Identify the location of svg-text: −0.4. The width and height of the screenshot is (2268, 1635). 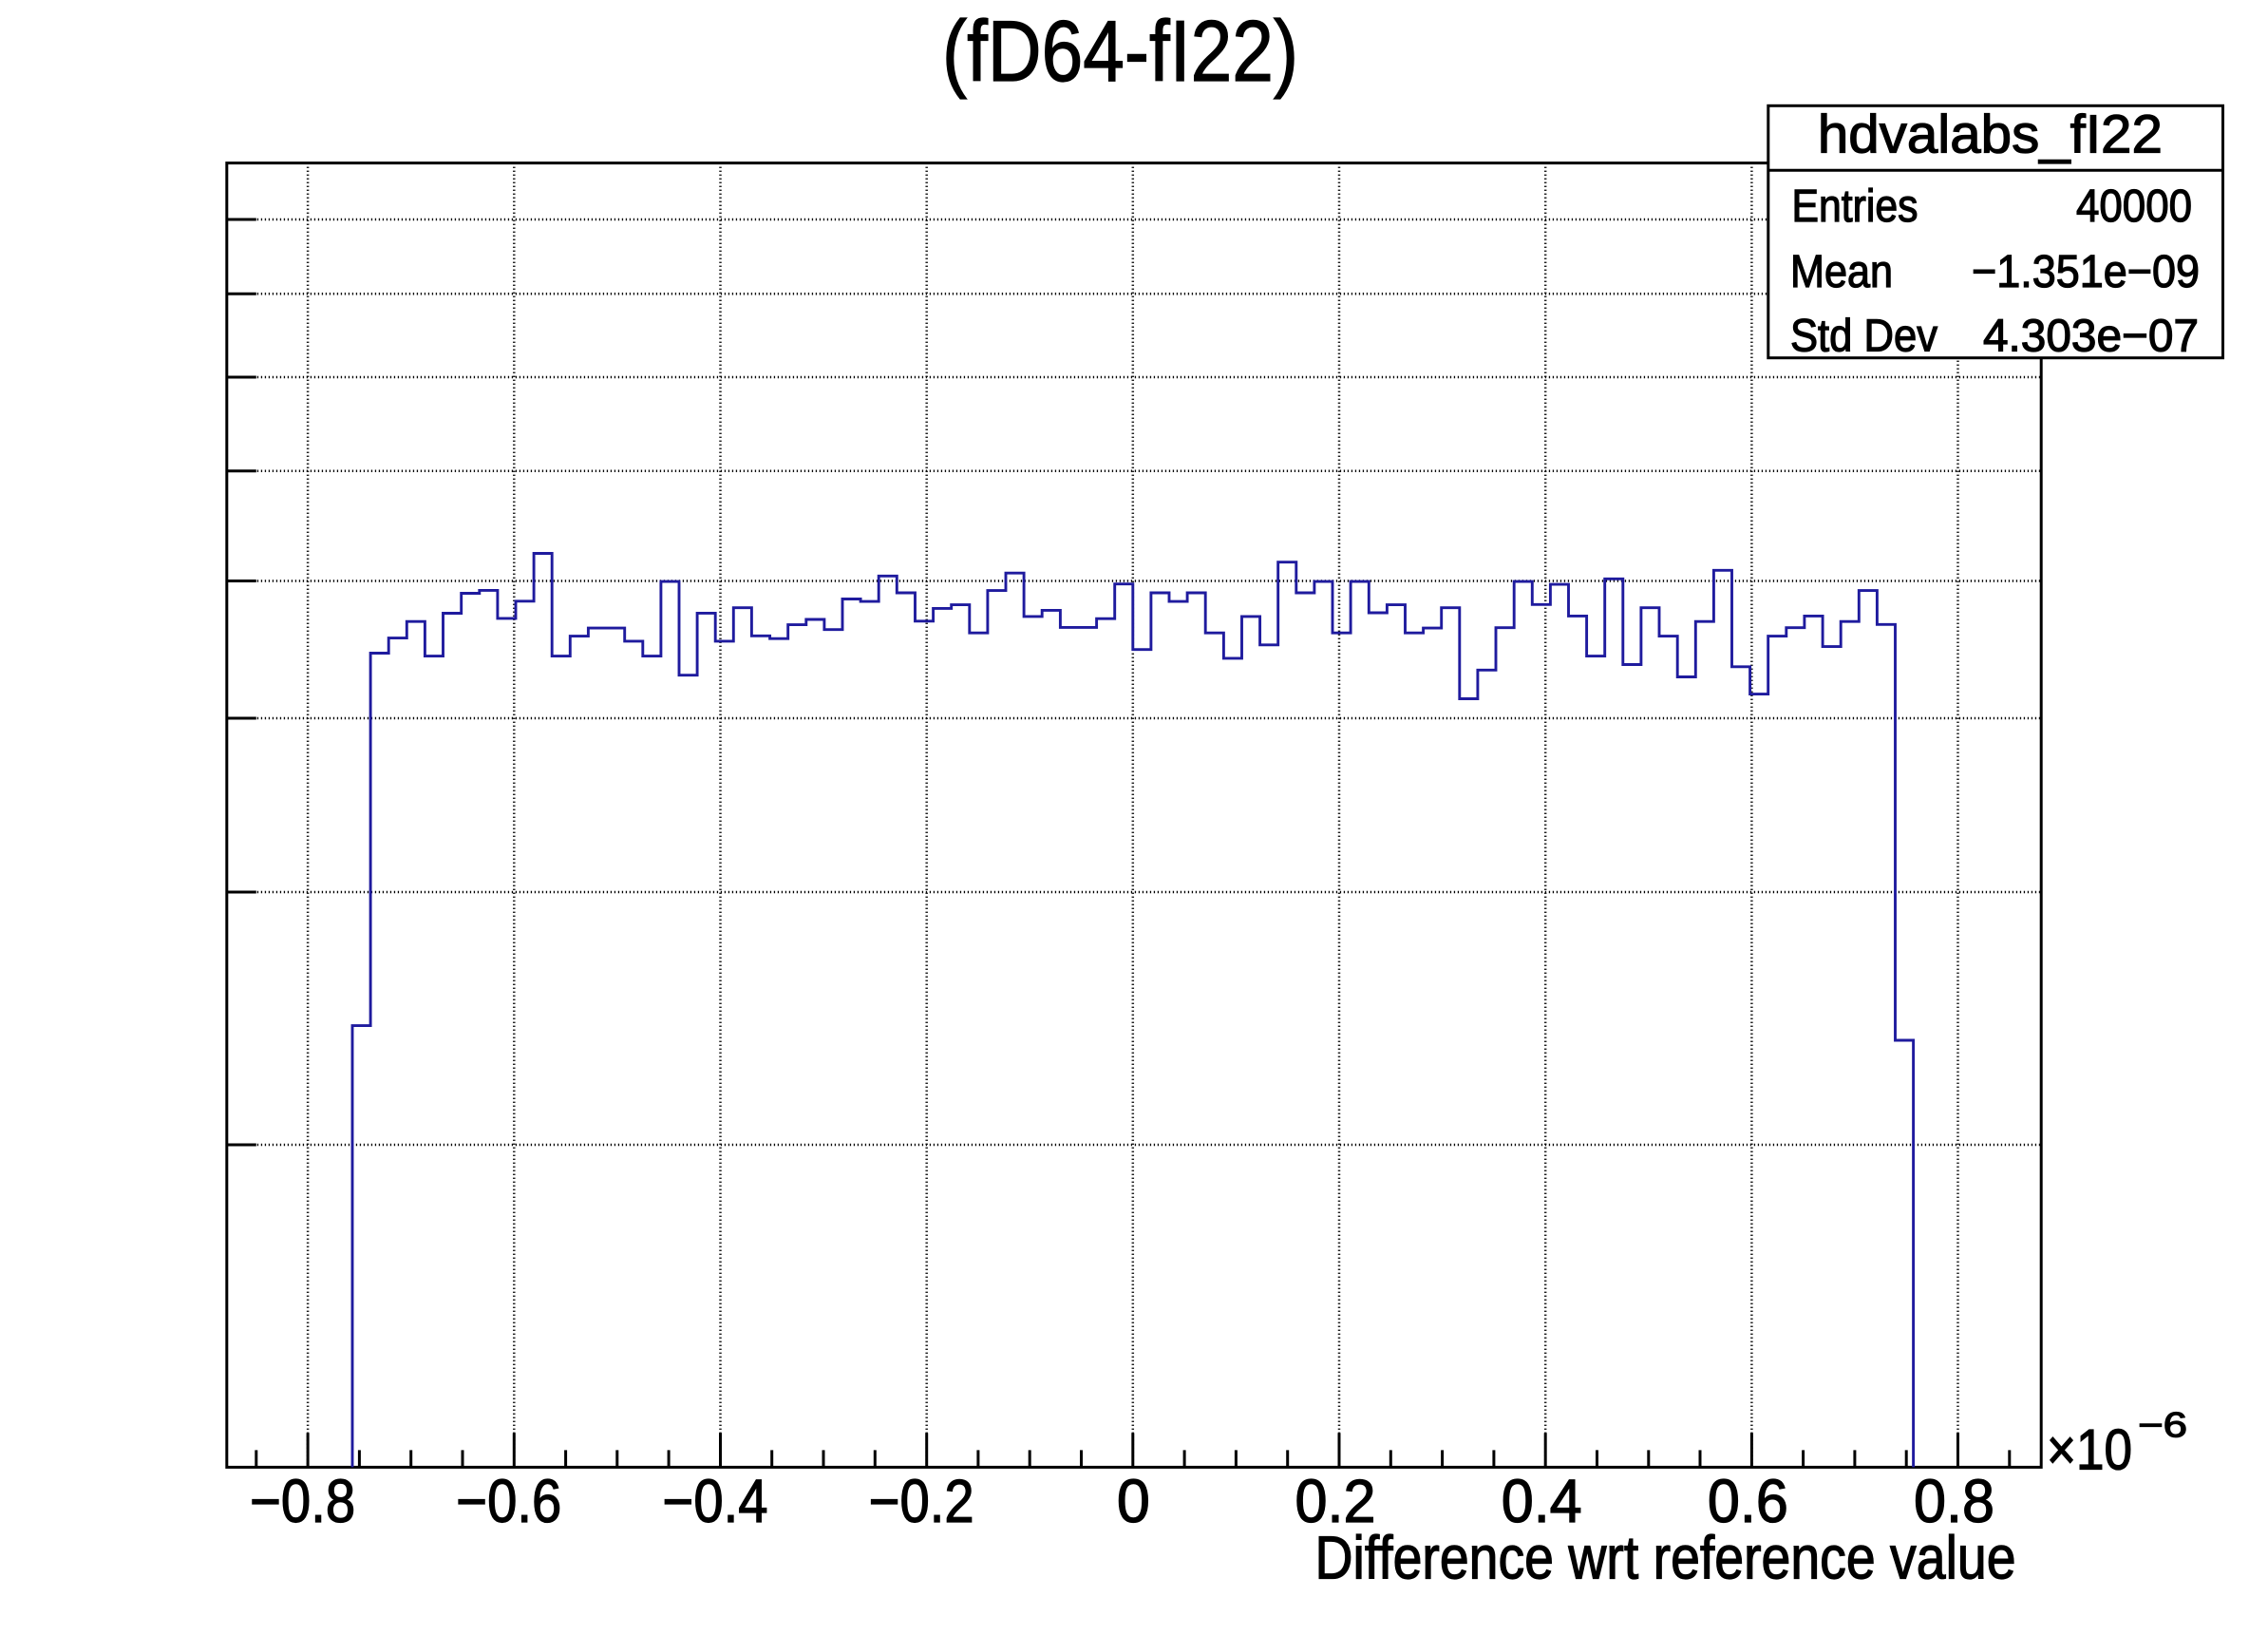
(715, 1501).